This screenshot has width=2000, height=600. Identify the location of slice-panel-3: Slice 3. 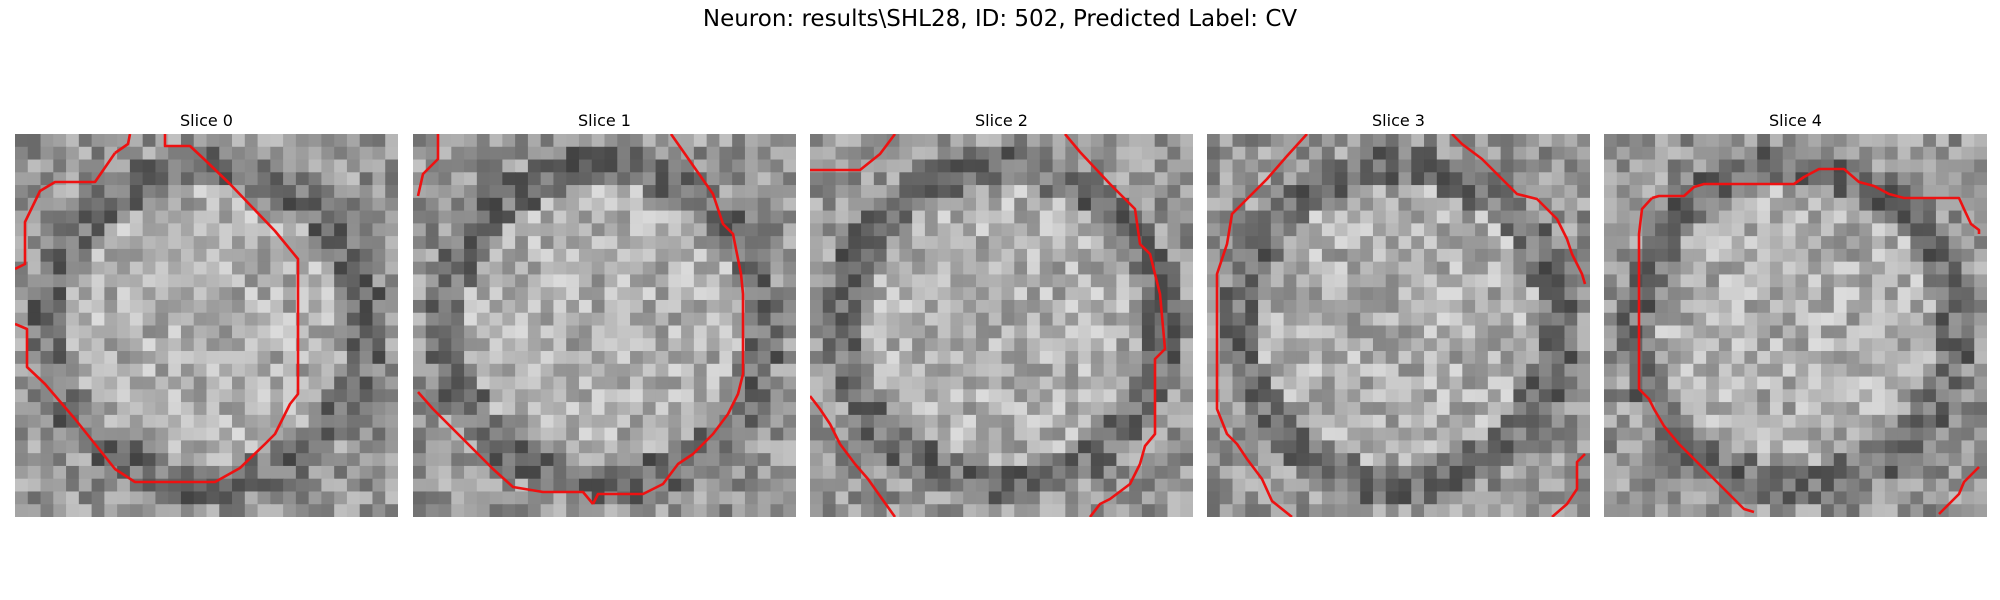
(1398, 312).